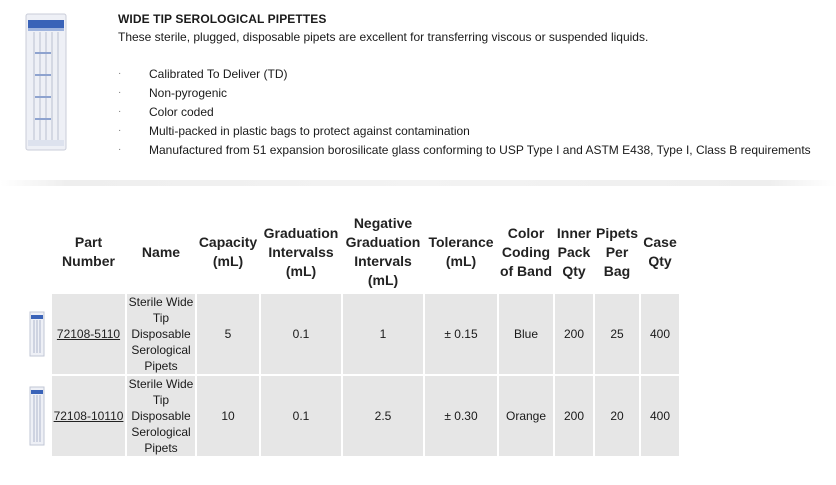  Describe the element at coordinates (574, 252) in the screenshot. I see `header-inner-pack-qty: Inner Pack Qty` at that location.